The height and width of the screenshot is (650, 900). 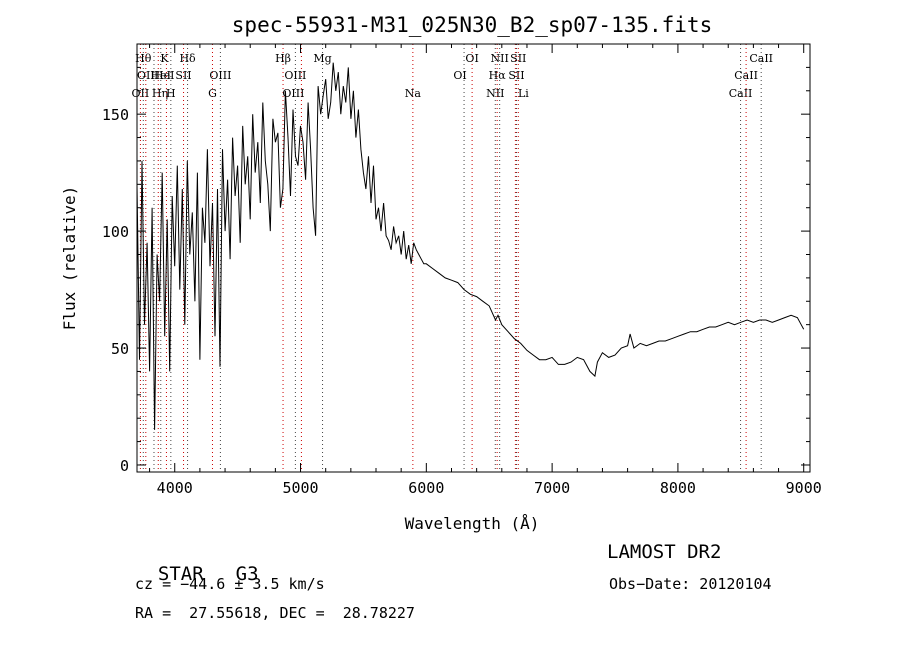 I want to click on line-marker-label: Hα, so click(x=498, y=75).